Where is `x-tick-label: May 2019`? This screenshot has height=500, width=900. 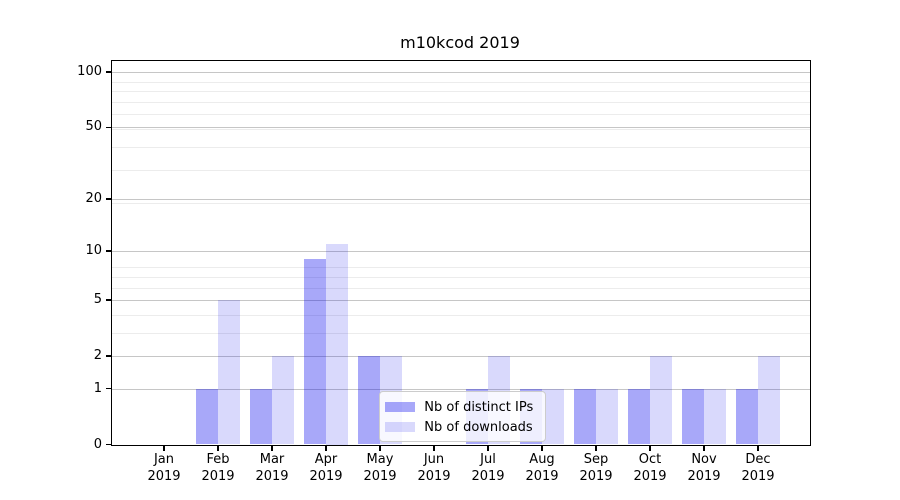
x-tick-label: May 2019 is located at coordinates (380, 468).